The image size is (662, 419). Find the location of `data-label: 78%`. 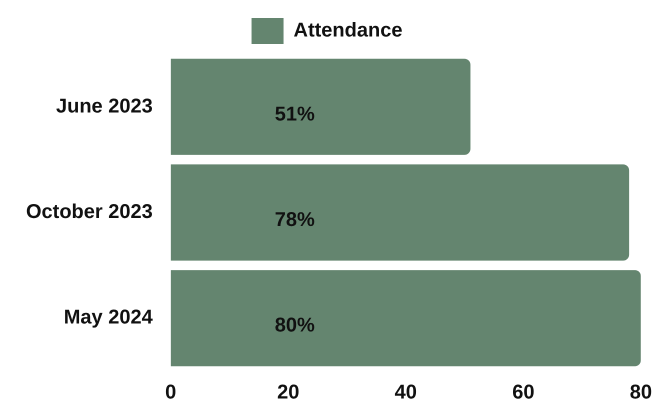

data-label: 78% is located at coordinates (294, 220).